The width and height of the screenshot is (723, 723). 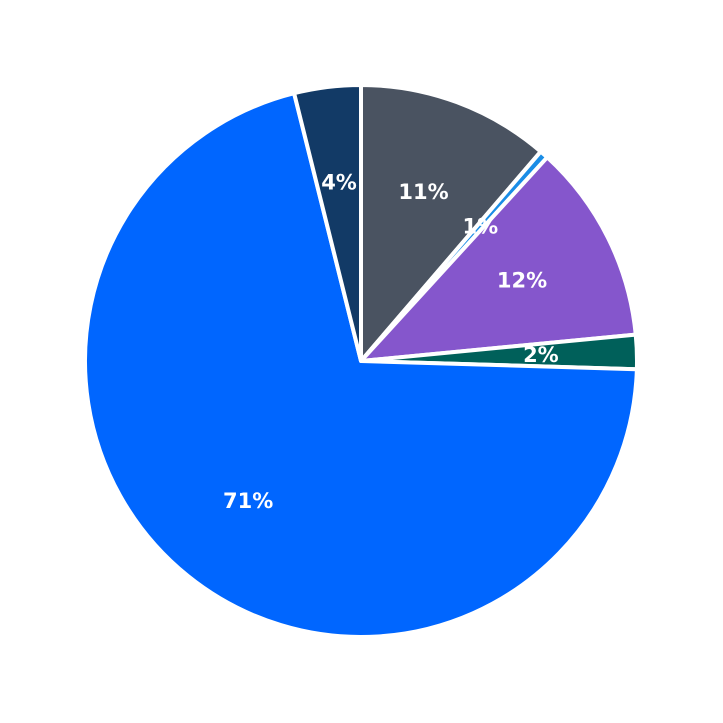 What do you see at coordinates (248, 501) in the screenshot?
I see `slice-label: 71%` at bounding box center [248, 501].